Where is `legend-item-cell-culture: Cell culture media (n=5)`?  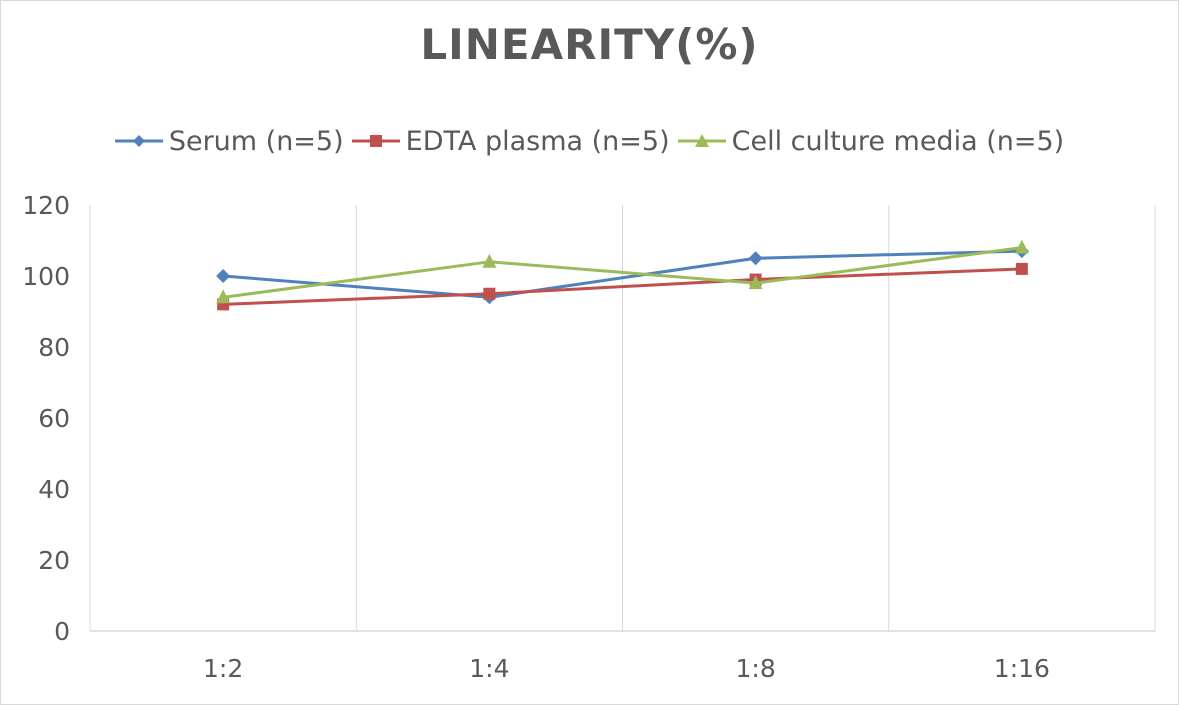
legend-item-cell-culture: Cell culture media (n=5) is located at coordinates (871, 141).